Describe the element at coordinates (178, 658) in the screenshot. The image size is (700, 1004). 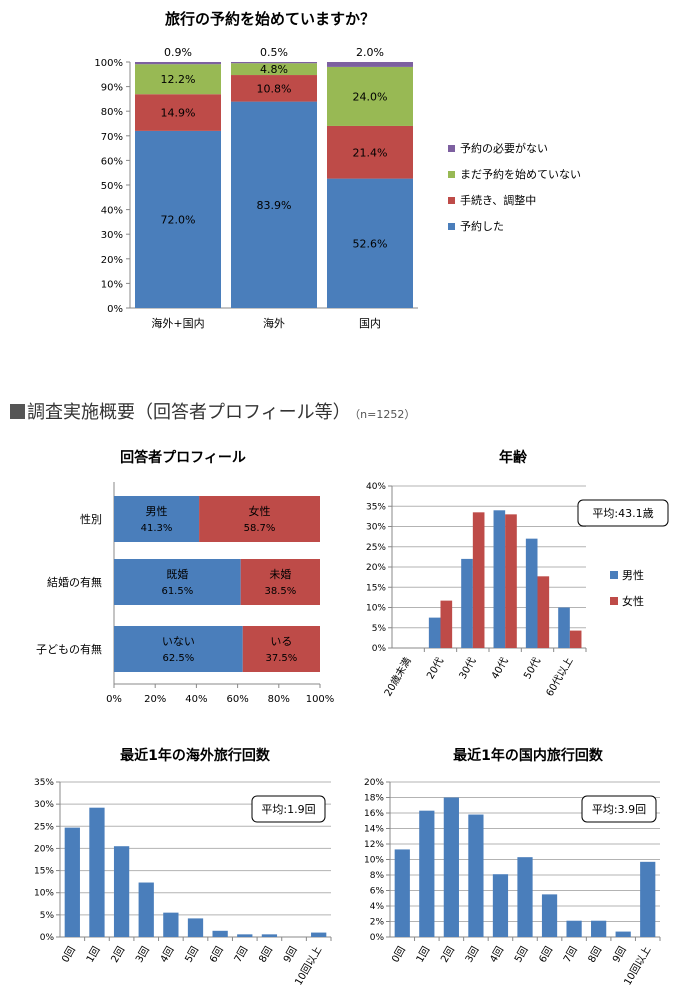
I see `segment-value: 62.5%` at that location.